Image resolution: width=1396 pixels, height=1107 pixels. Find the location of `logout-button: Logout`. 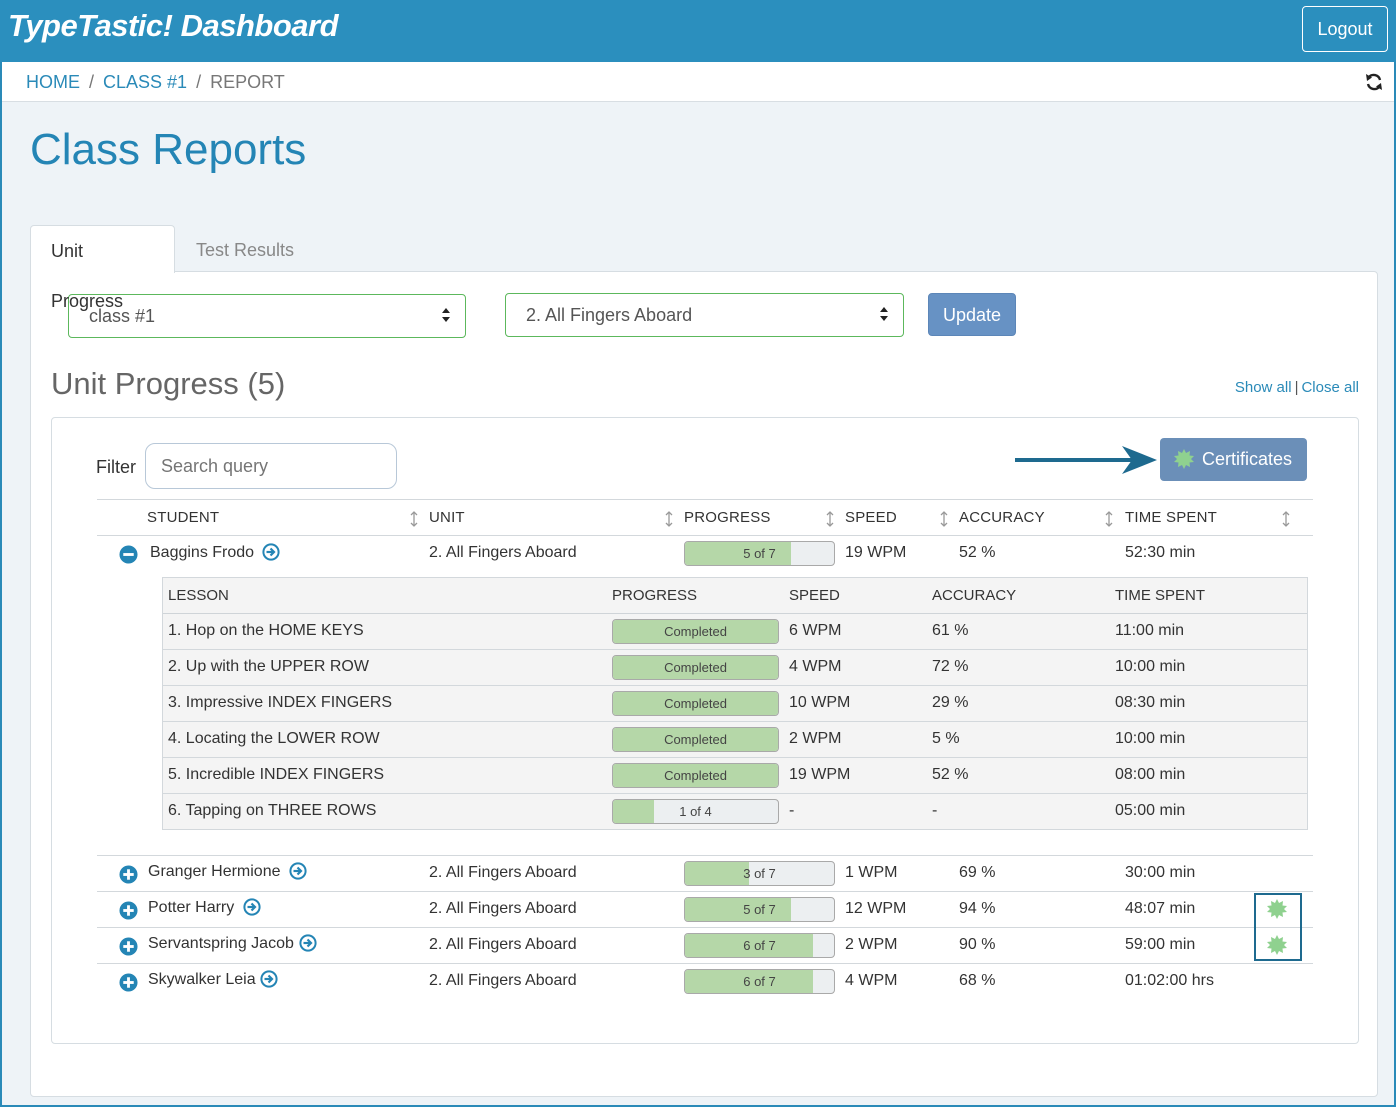

logout-button: Logout is located at coordinates (1345, 29).